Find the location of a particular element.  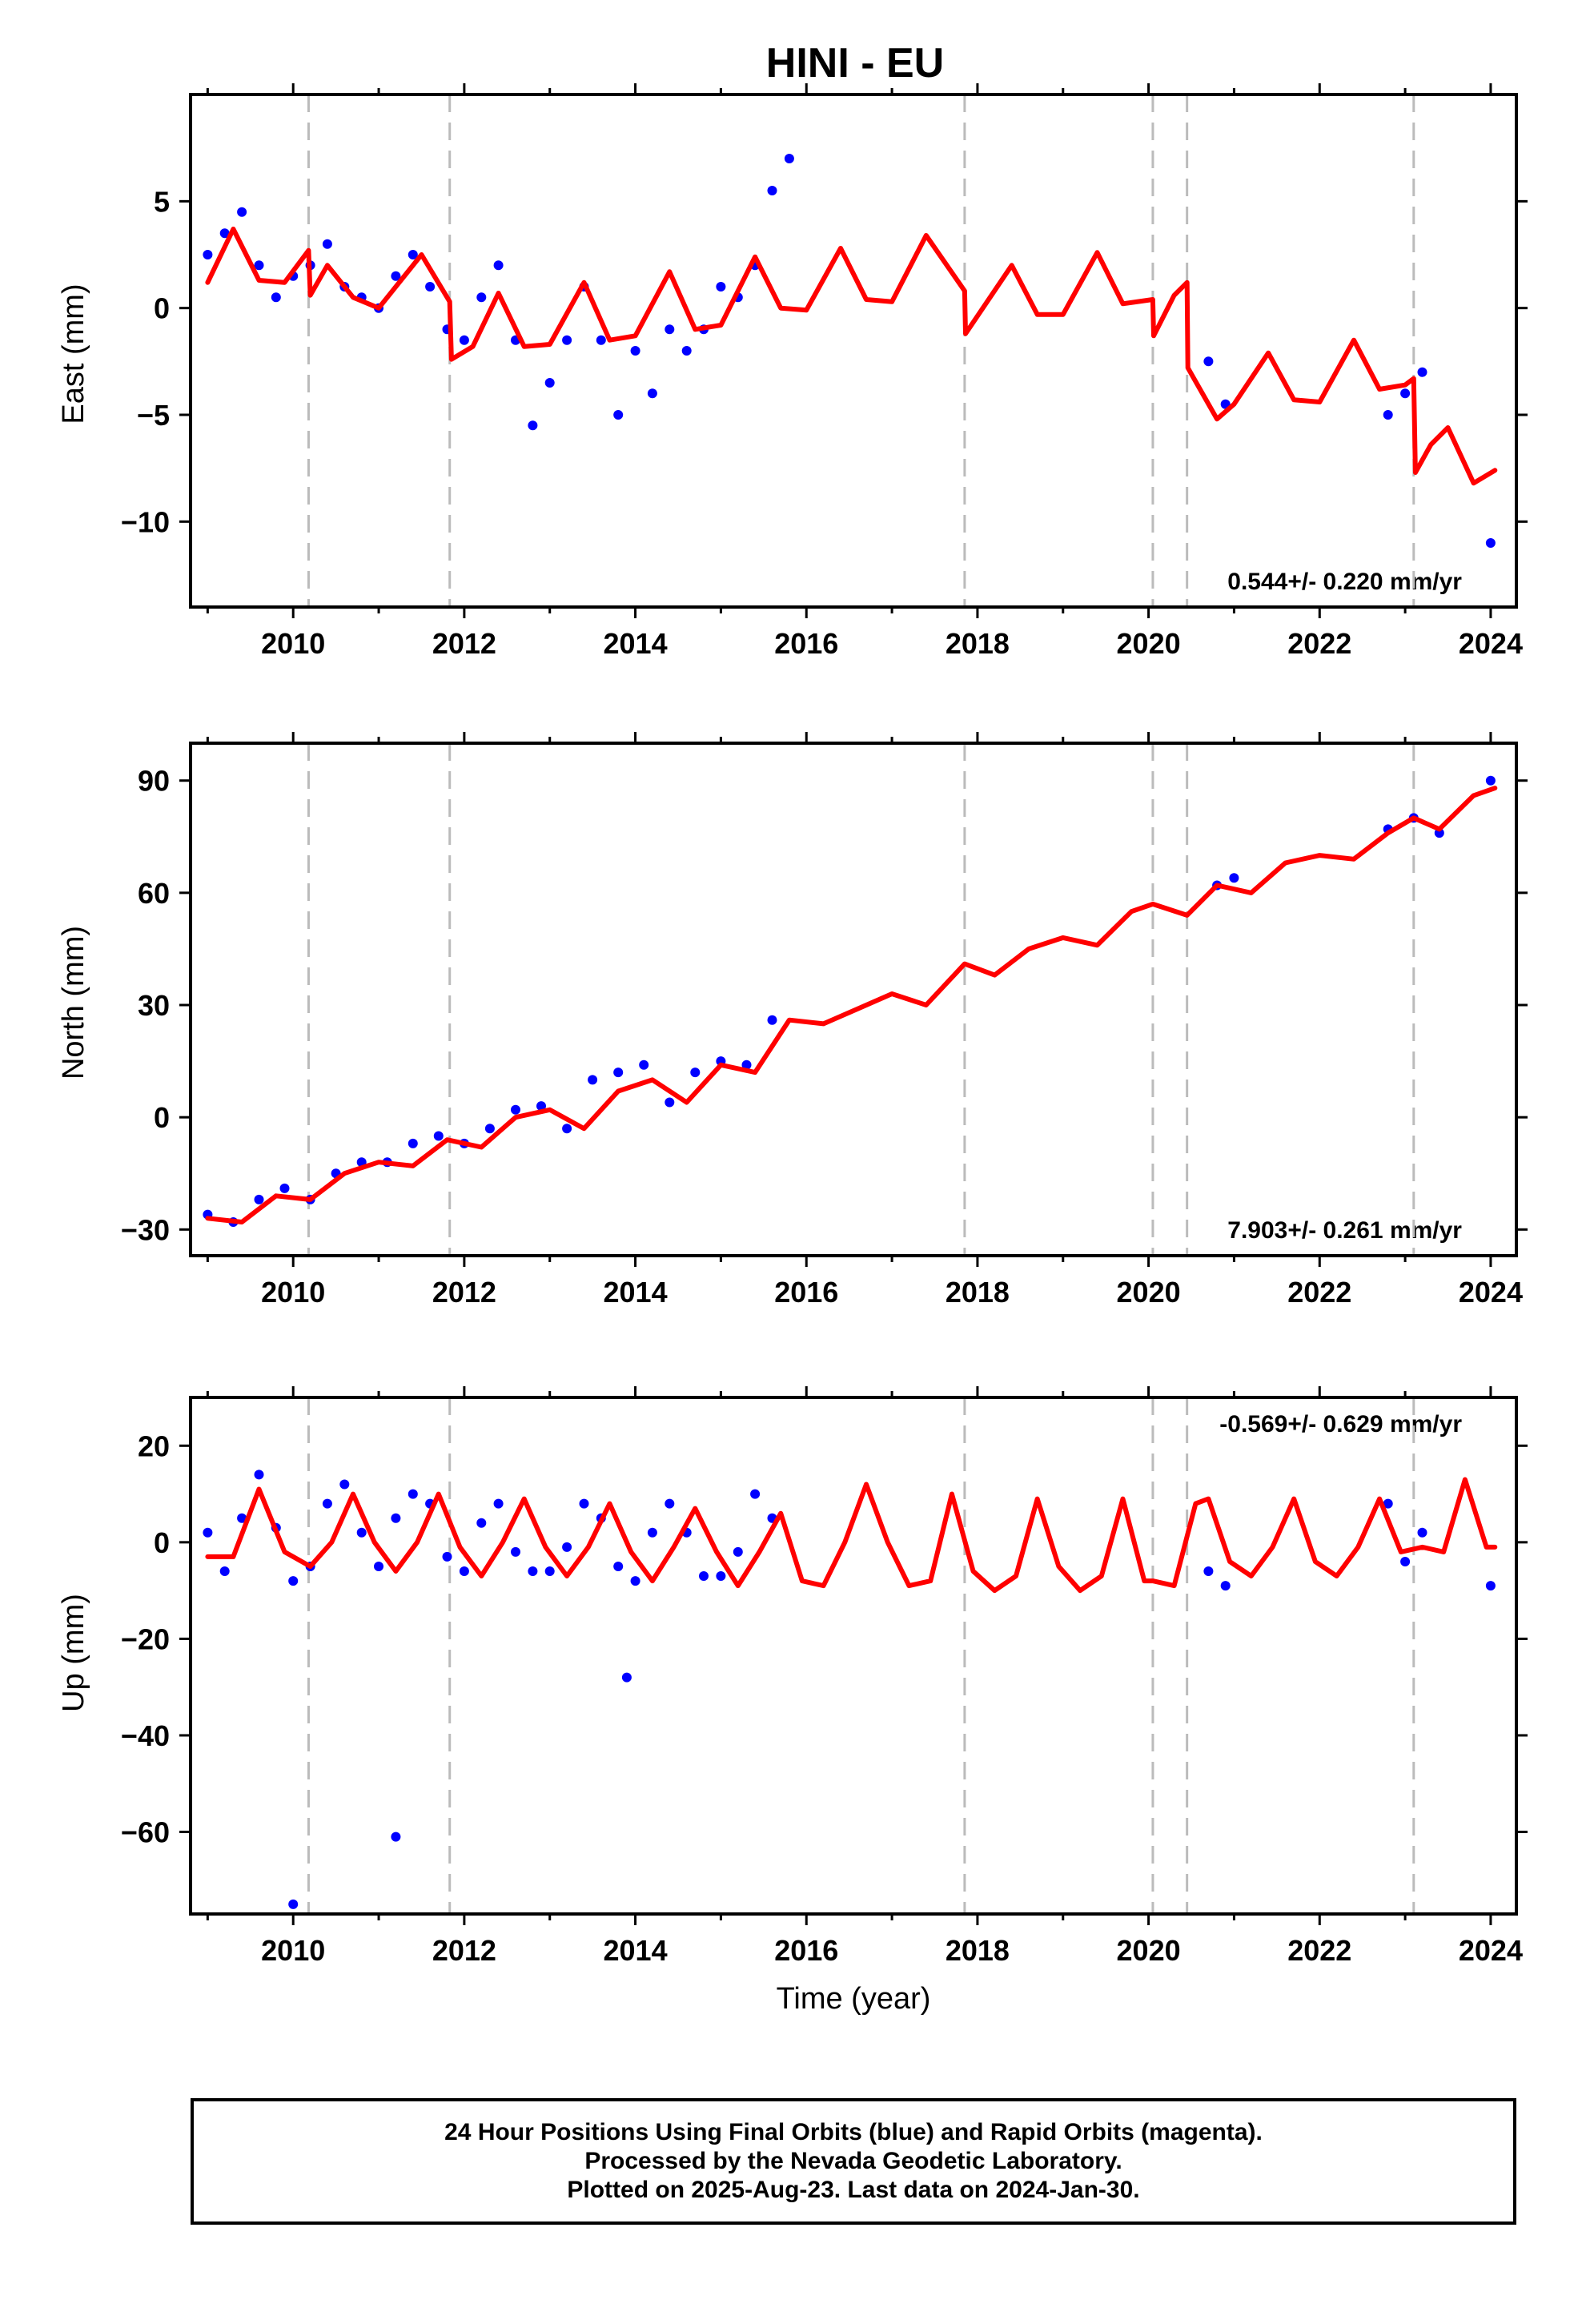

east-y-axis-label: East (mm) is located at coordinates (74, 353).